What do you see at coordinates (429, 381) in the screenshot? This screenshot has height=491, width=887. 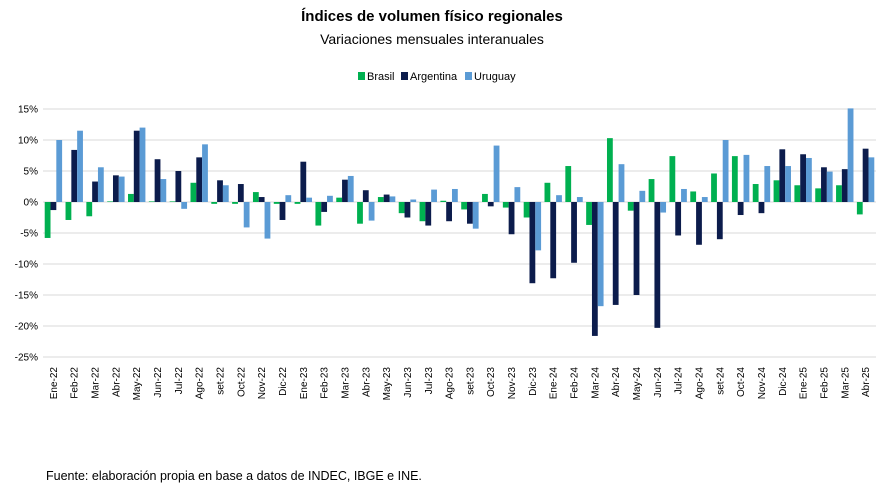 I see `x-tick-label: Jul-23` at bounding box center [429, 381].